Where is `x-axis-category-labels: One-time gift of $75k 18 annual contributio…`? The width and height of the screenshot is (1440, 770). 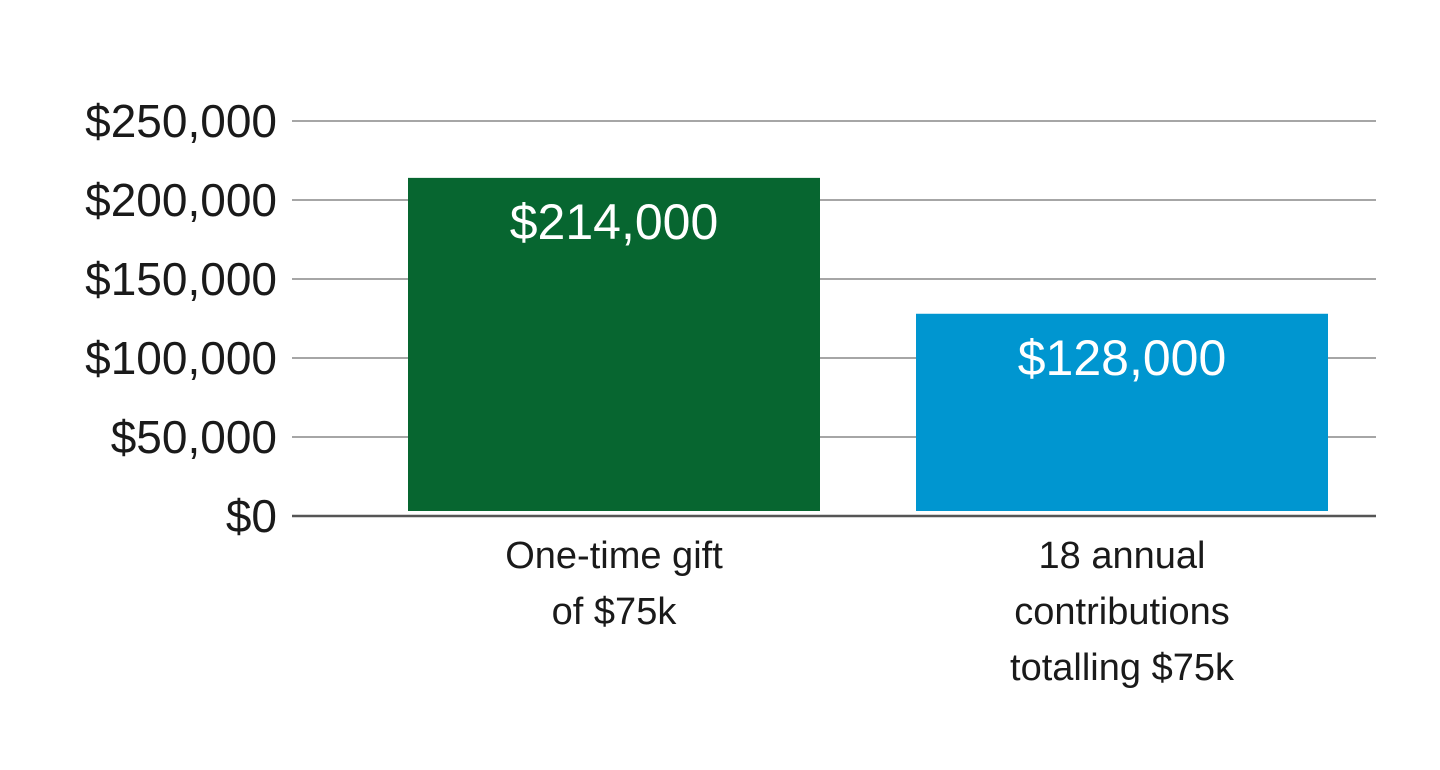 x-axis-category-labels: One-time gift of $75k 18 annual contributio… is located at coordinates (870, 612).